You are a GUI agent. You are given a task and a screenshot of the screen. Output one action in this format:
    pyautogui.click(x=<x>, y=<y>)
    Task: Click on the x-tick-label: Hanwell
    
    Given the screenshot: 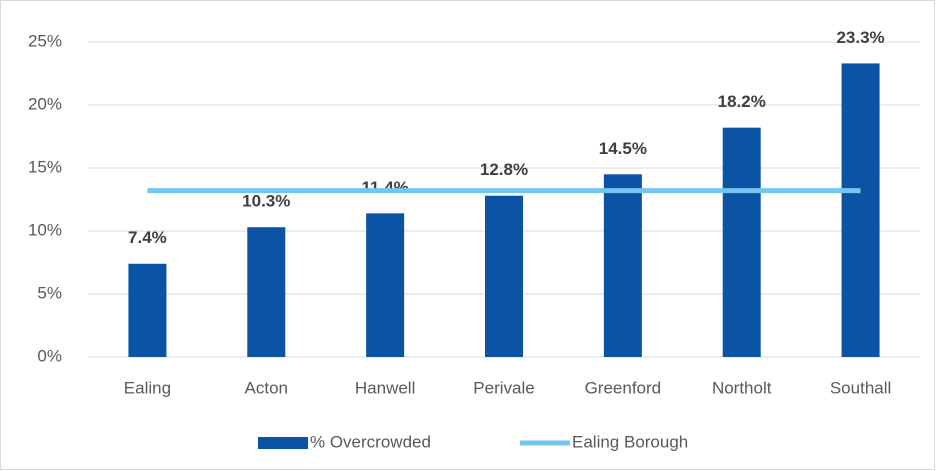 What is the action you would take?
    pyautogui.click(x=385, y=387)
    